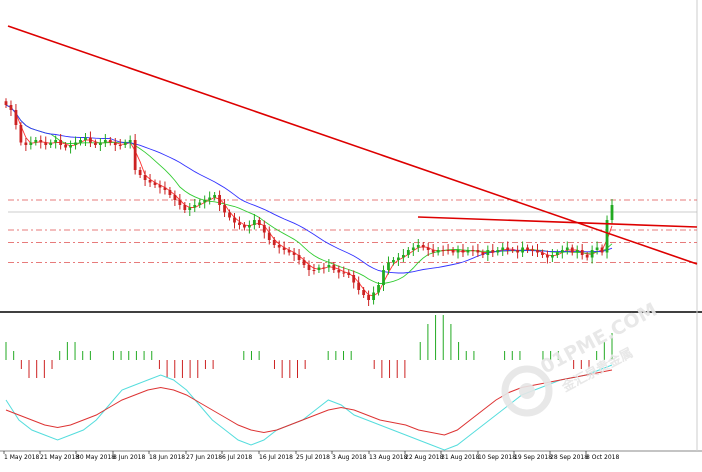 The width and height of the screenshot is (702, 472). What do you see at coordinates (59, 457) in the screenshot?
I see `date-label: 21 May 2018` at bounding box center [59, 457].